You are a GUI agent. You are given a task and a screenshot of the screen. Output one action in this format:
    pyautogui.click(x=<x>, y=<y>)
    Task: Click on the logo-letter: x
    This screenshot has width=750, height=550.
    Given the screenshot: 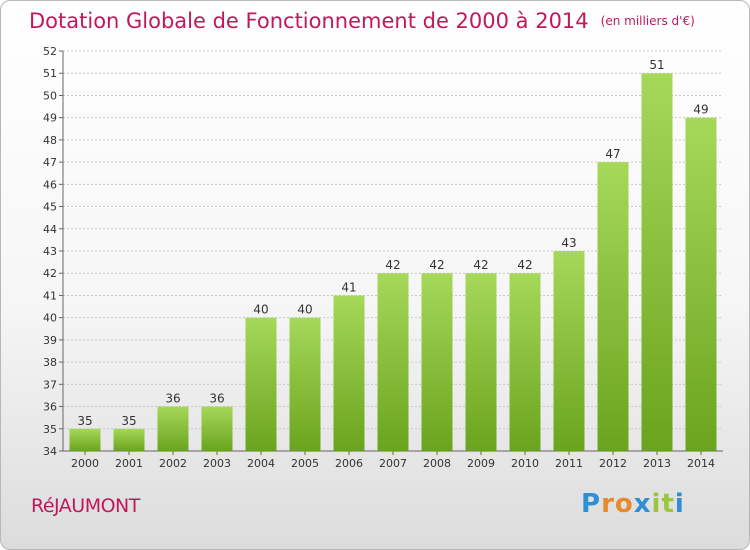 What is the action you would take?
    pyautogui.click(x=642, y=504)
    